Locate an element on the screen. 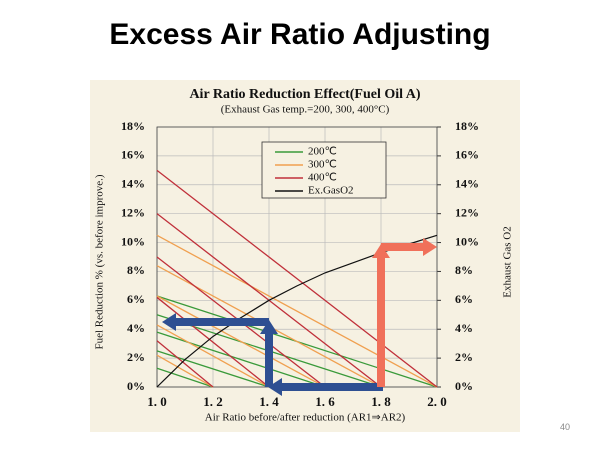  y2-tick-label: 6% is located at coordinates (464, 299).